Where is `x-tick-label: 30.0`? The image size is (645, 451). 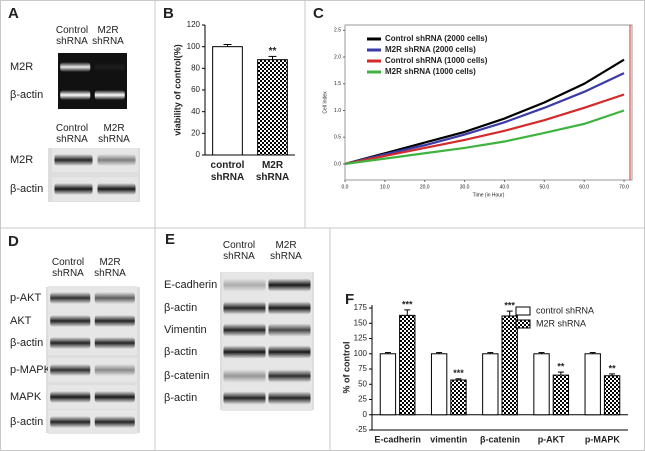 x-tick-label: 30.0 is located at coordinates (465, 187).